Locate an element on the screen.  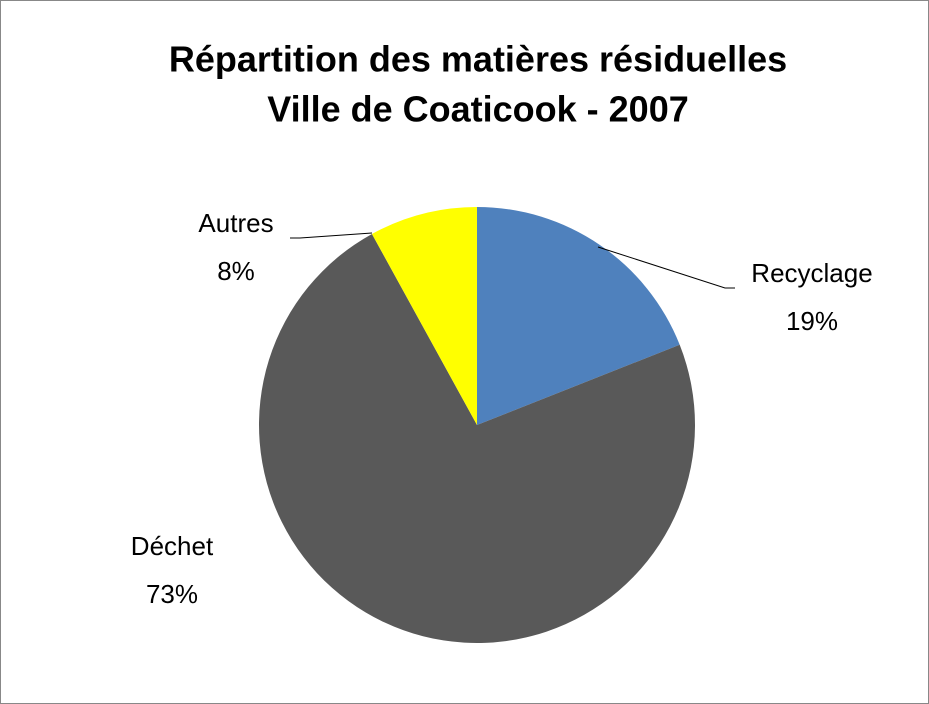
slice-value-label: 19% is located at coordinates (812, 321).